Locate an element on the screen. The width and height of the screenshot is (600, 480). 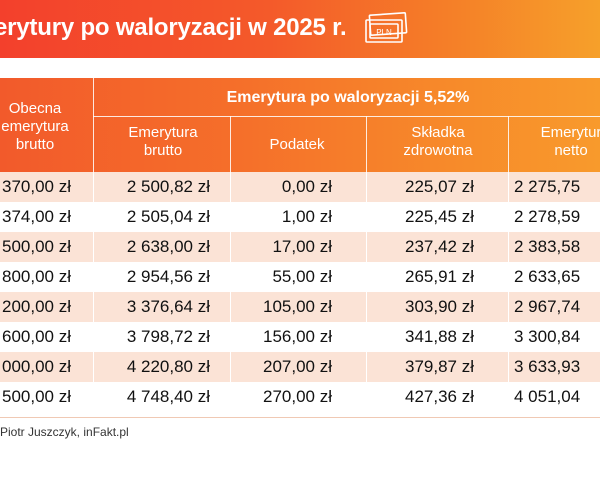
title-bar: erytury po waloryzacji w 2025 r. PLN is located at coordinates (300, 29).